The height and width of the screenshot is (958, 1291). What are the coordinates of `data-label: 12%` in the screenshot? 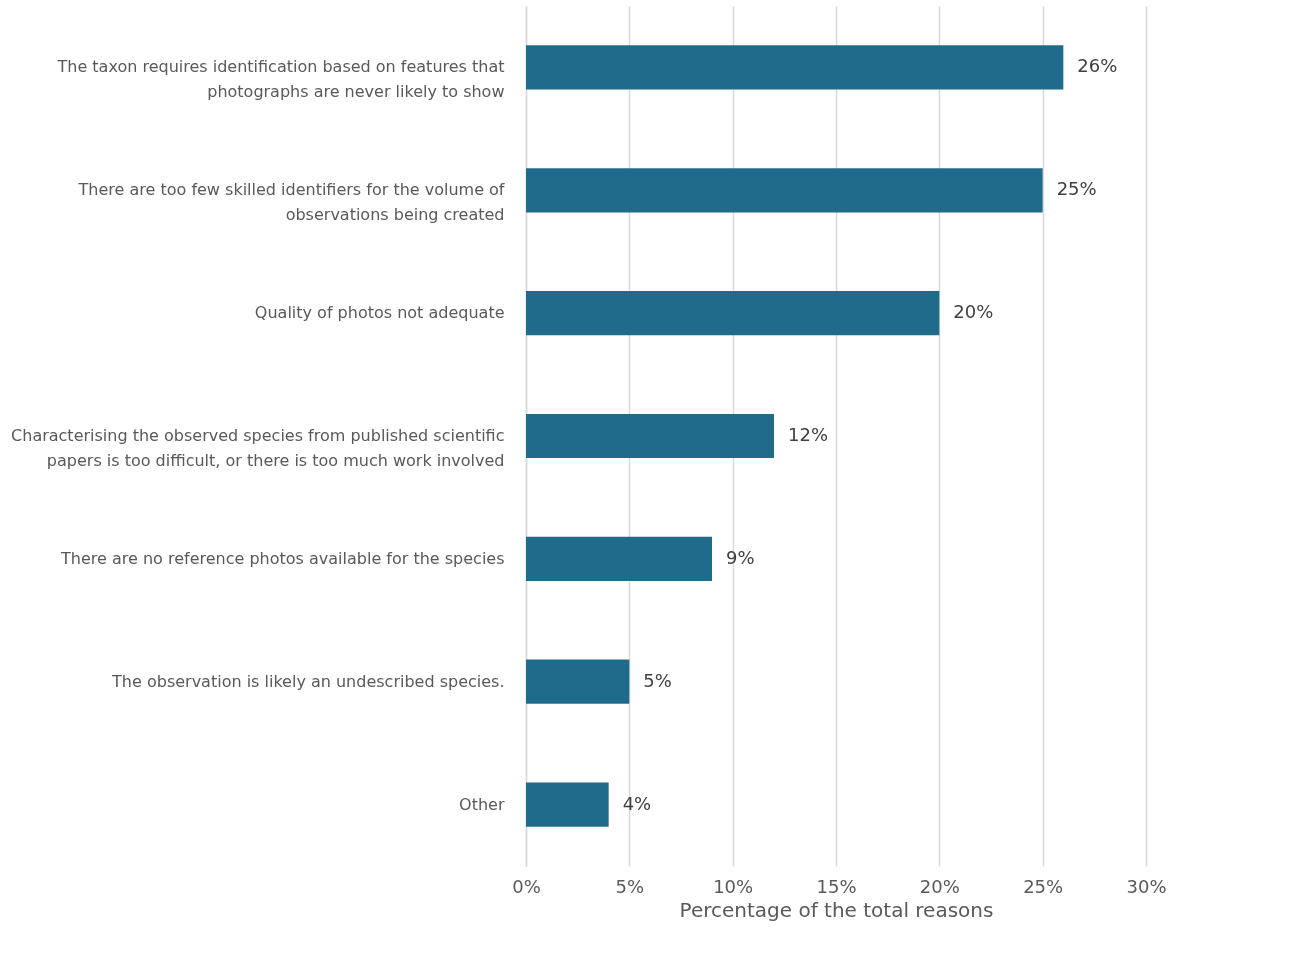 It's located at (808, 434).